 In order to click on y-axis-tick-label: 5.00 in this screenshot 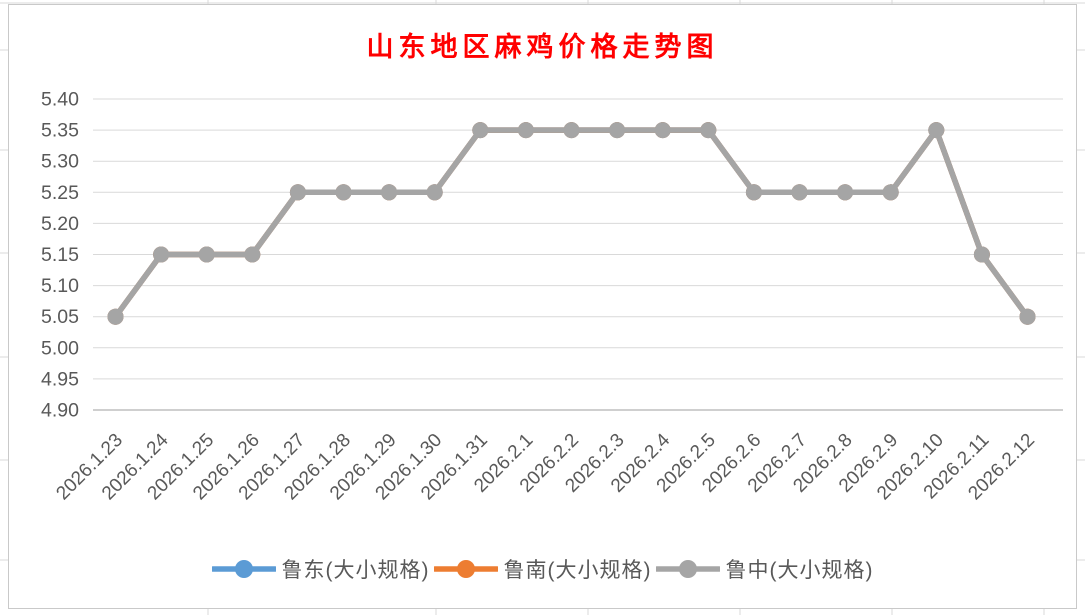, I will do `click(60, 348)`.